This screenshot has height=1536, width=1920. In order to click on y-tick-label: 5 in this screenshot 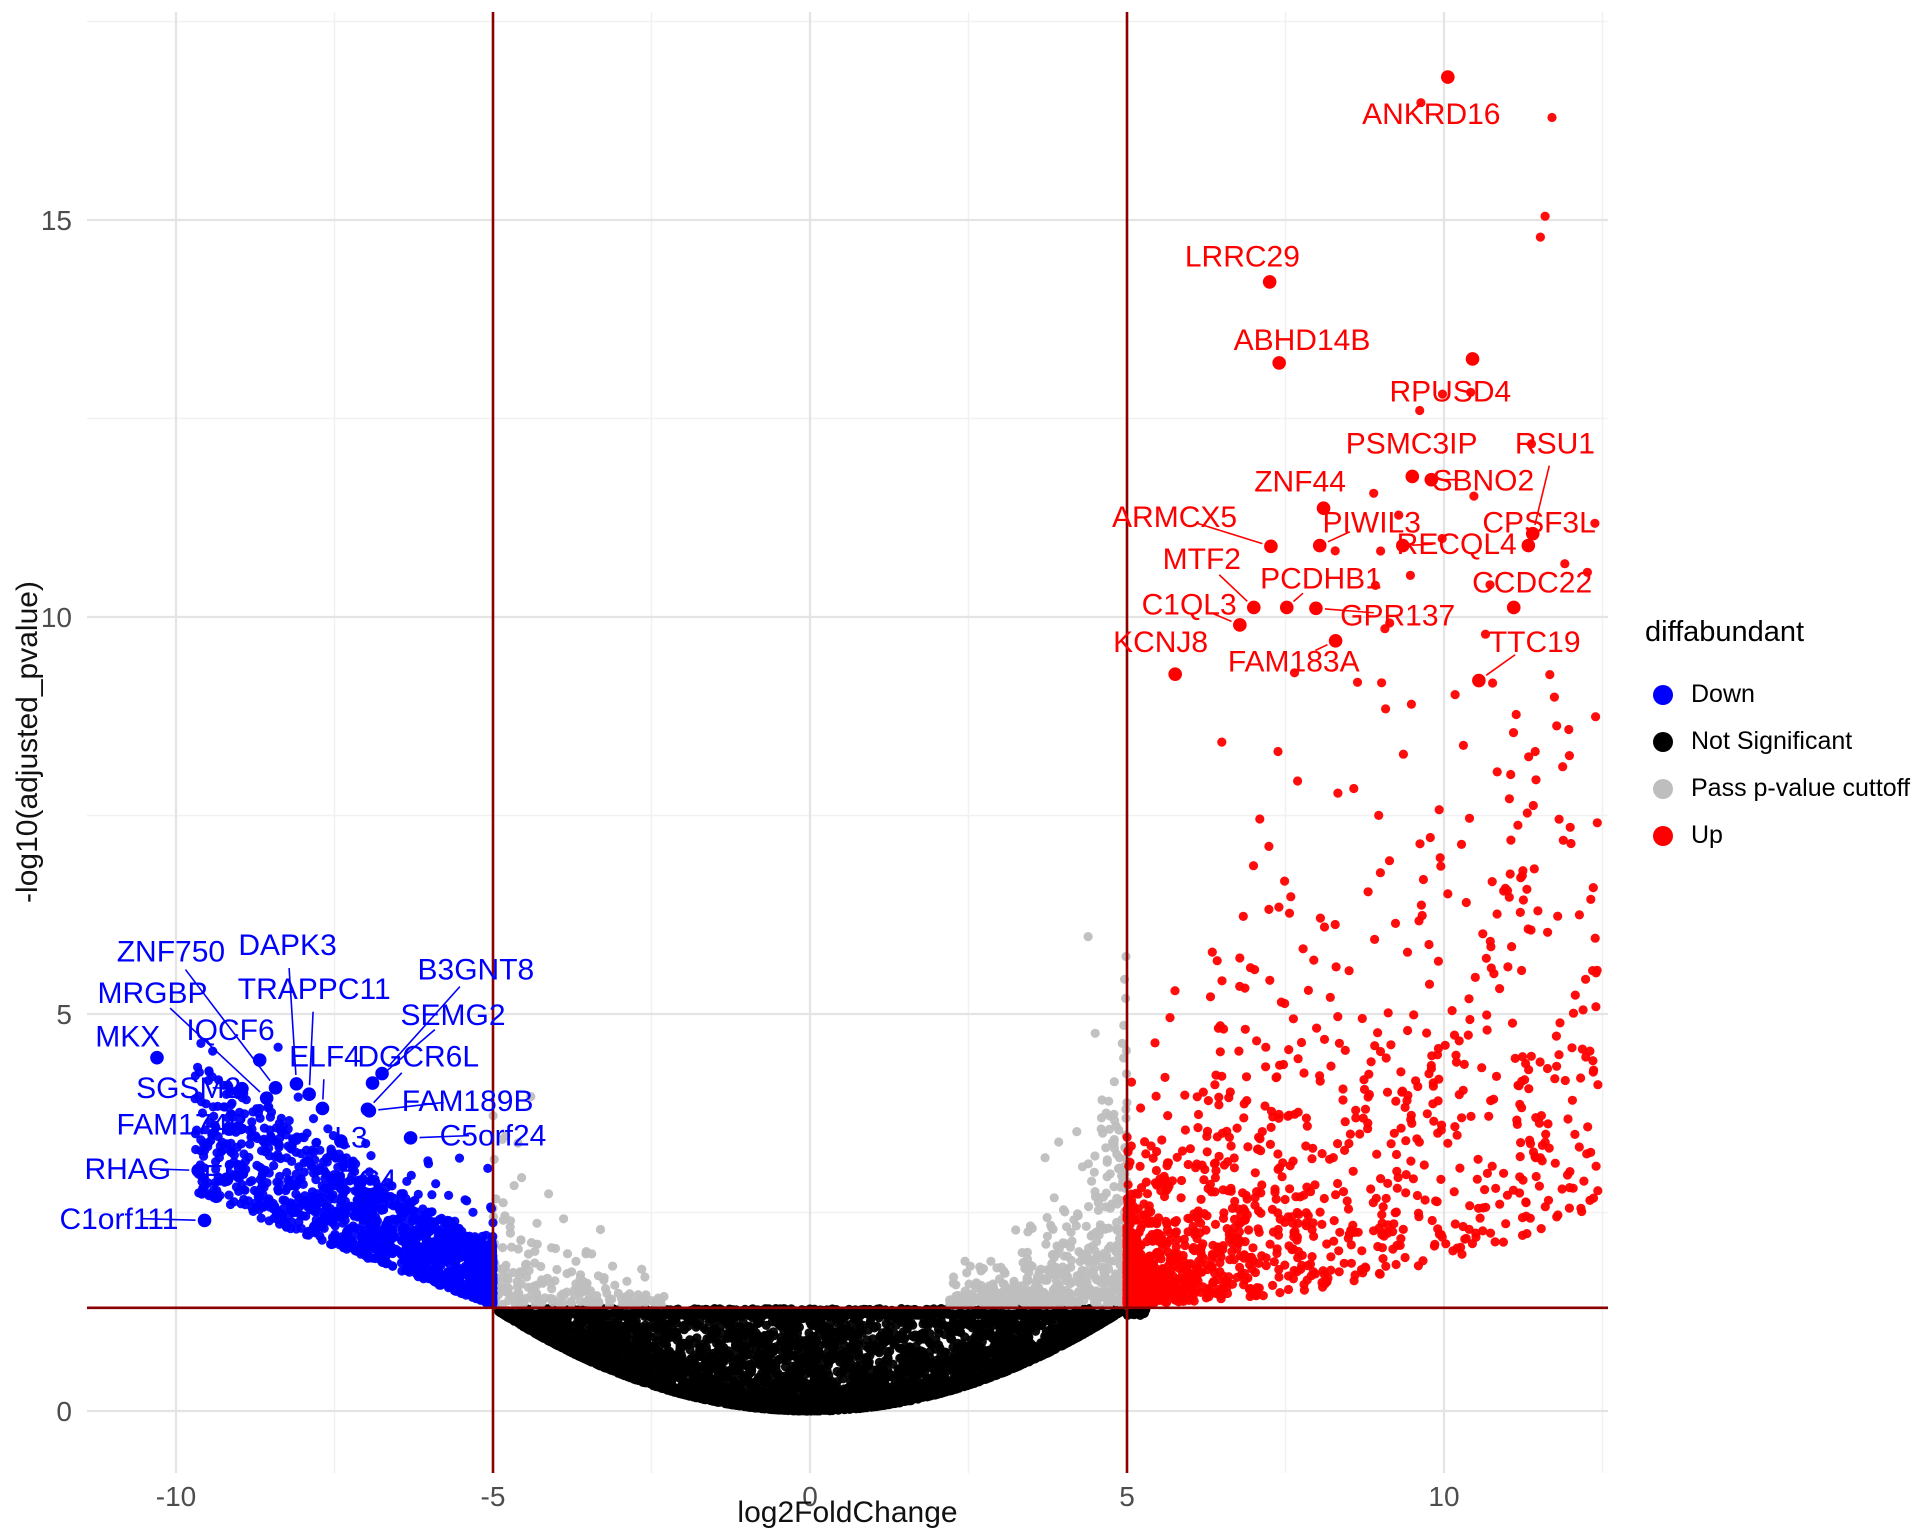, I will do `click(64, 1014)`.